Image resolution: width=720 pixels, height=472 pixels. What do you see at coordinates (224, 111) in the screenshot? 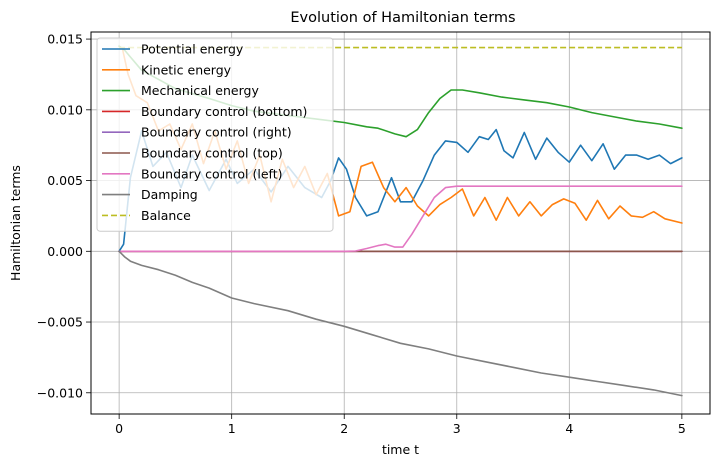
I see `legend-label: Boundary control (bottom)` at bounding box center [224, 111].